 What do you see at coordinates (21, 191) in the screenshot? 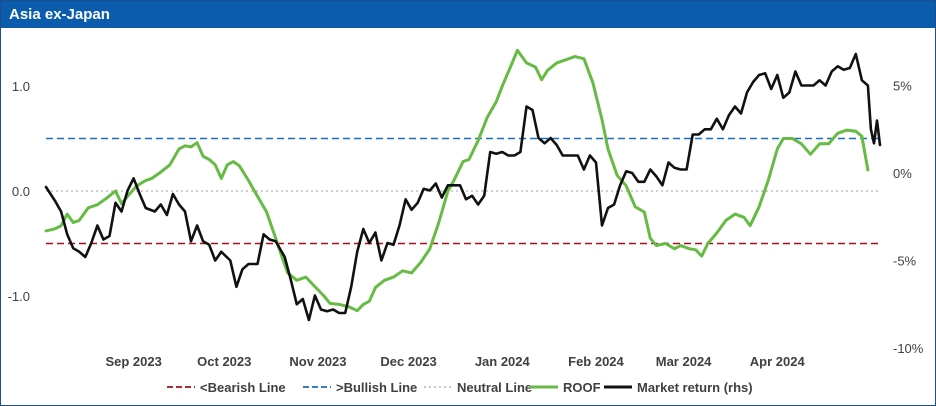
I see `y-left-tick-label: 0.0` at bounding box center [21, 191].